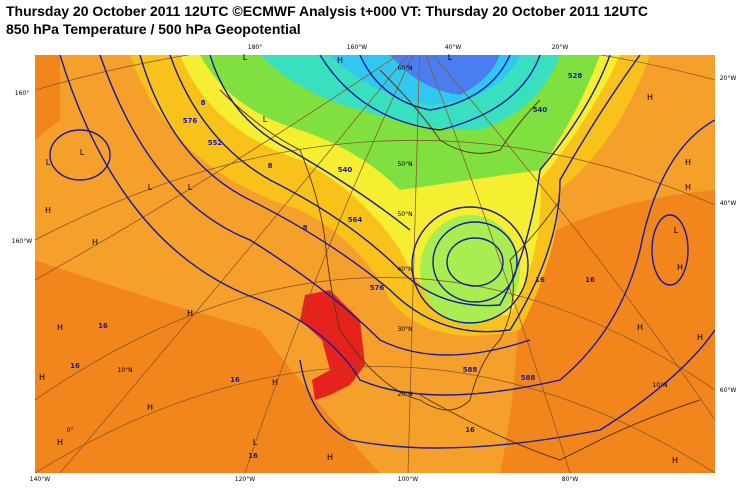  I want to click on graticule-label: 120°W, so click(245, 479).